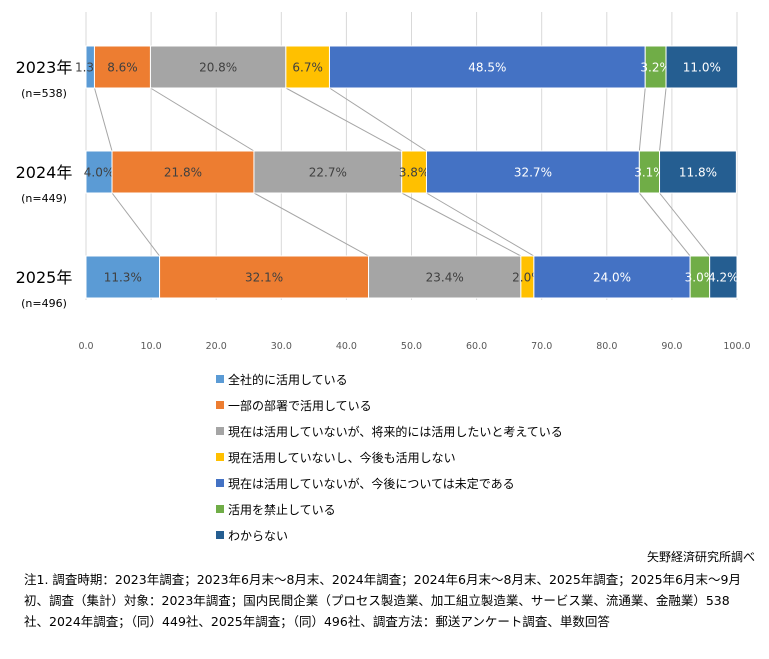 This screenshot has height=659, width=769. I want to click on data-label: 3.8%, so click(414, 173).